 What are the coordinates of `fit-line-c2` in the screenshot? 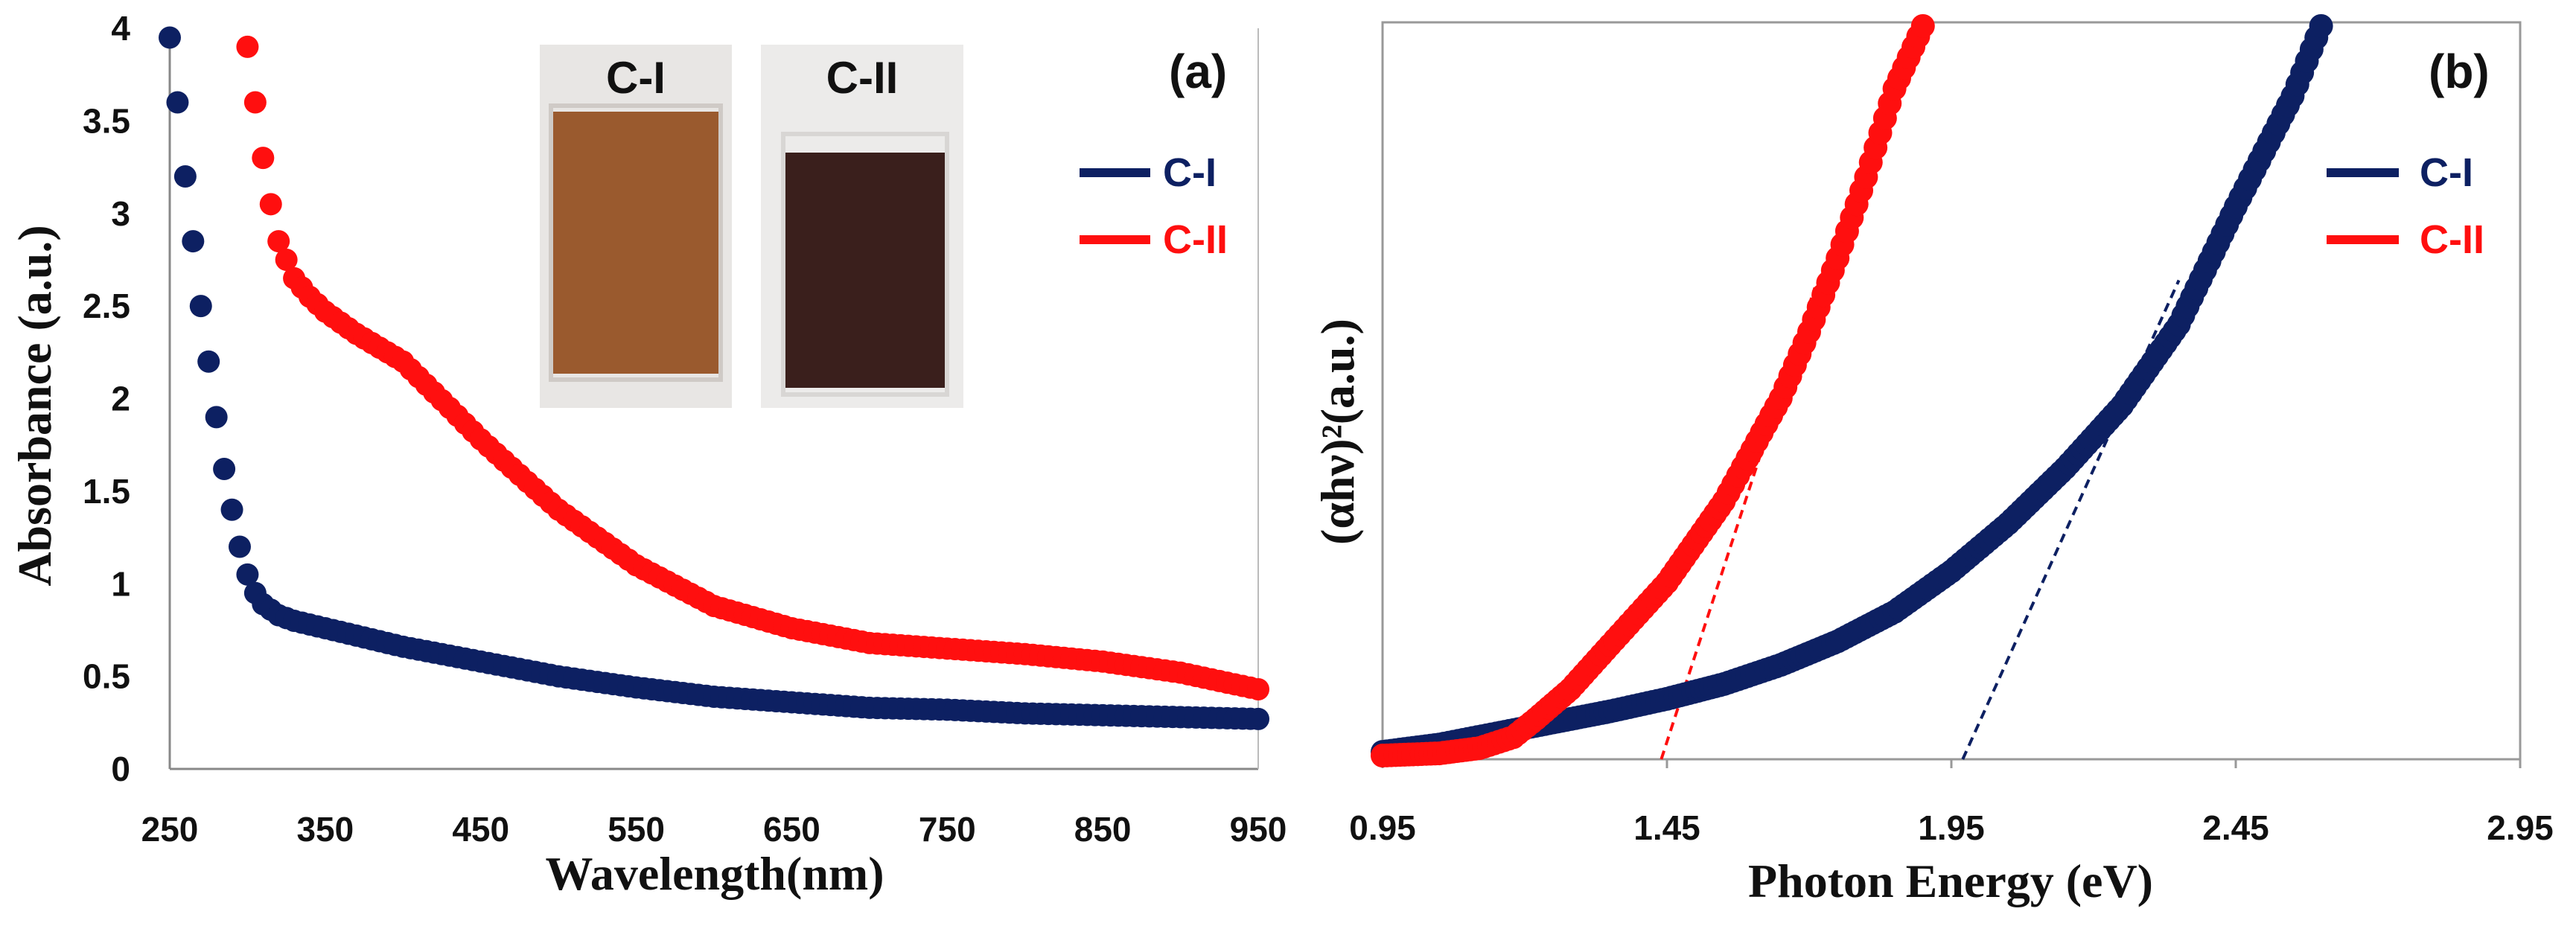 It's located at (1738, 523).